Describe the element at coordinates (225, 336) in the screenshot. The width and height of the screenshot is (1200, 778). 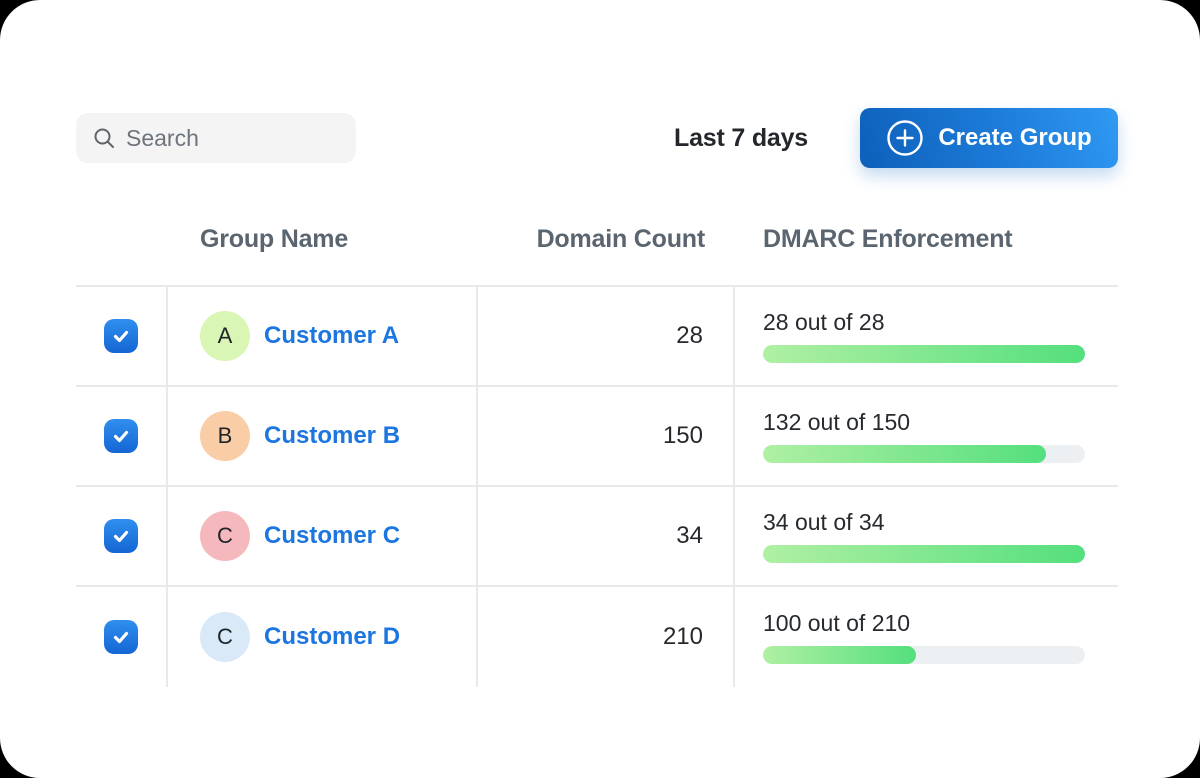
I see `avatar: A` at that location.